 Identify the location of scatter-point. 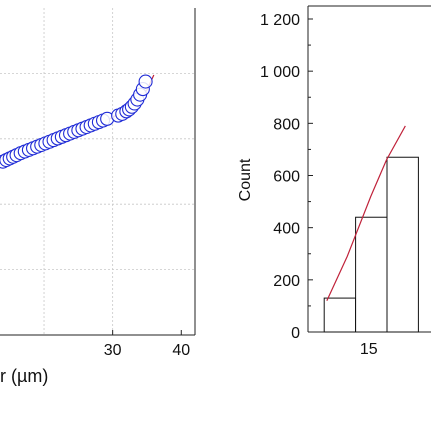
(145, 81).